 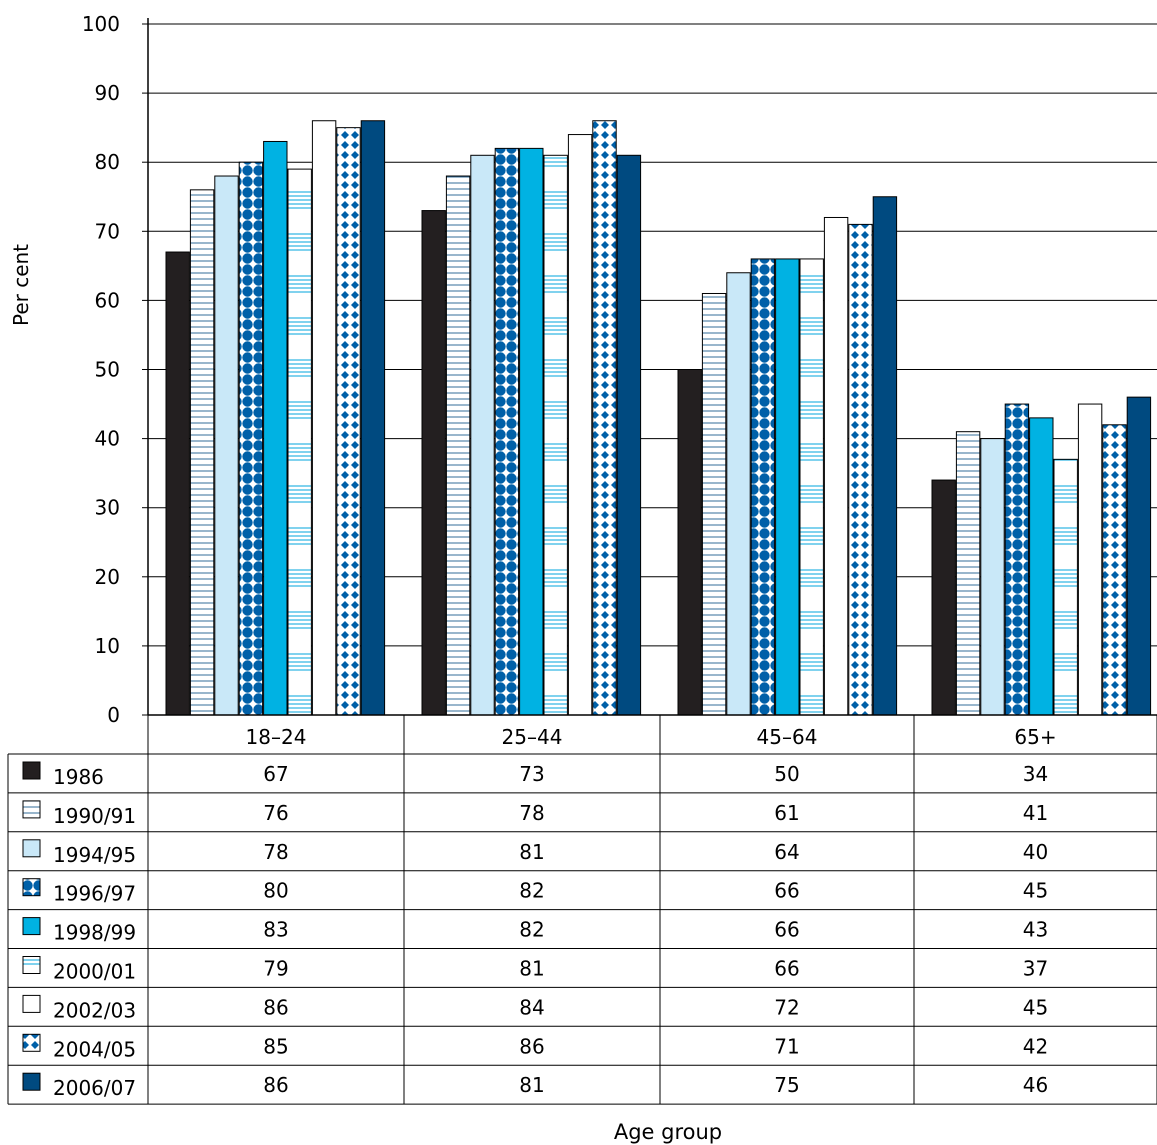 What do you see at coordinates (275, 930) in the screenshot?
I see `data-label: 83` at bounding box center [275, 930].